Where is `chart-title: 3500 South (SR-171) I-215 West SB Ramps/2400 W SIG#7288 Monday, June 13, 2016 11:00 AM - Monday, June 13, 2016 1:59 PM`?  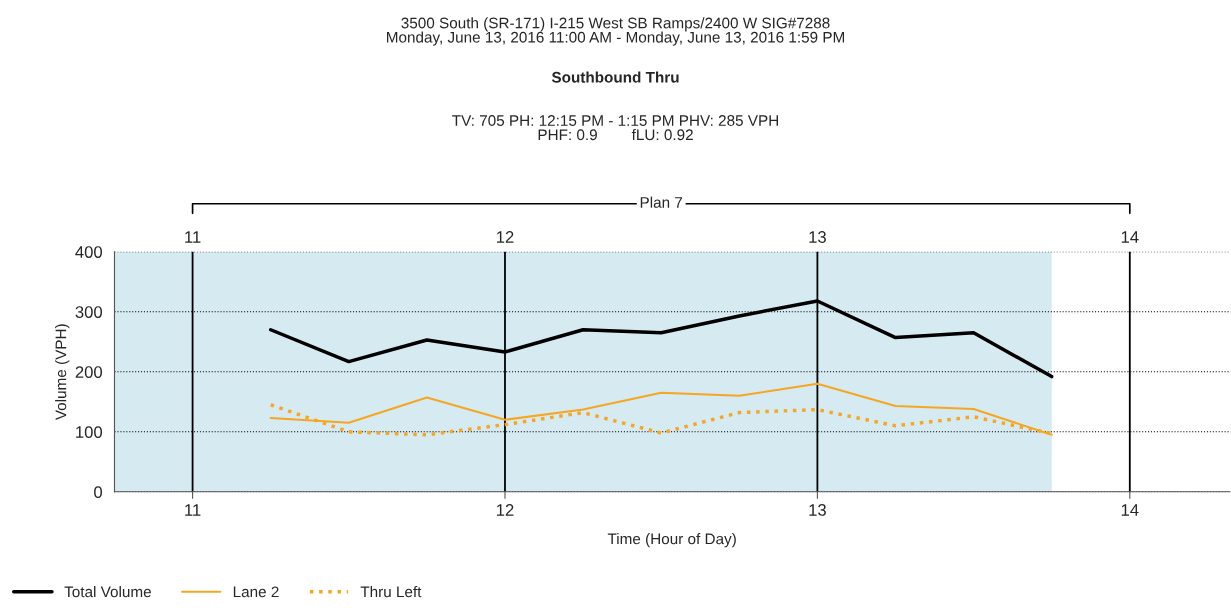 chart-title: 3500 South (SR-171) I-215 West SB Ramps/2400 W SIG#7288 Monday, June 13, 2016 11:00 AM - Monday, June 13, 2016 1:59 PM is located at coordinates (616, 31).